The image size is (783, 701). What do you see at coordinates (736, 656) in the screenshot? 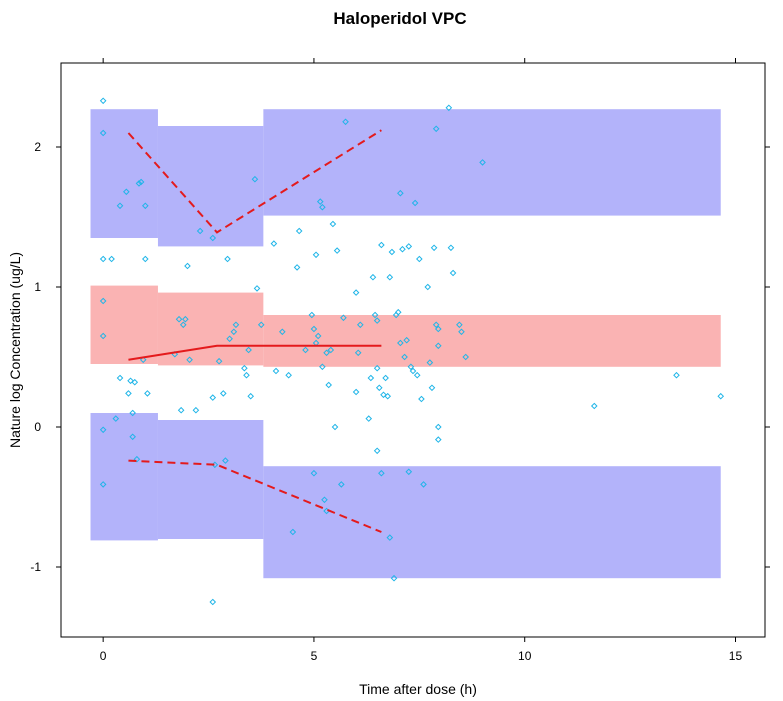
I see `x-tick-label-15: 15` at bounding box center [736, 656].